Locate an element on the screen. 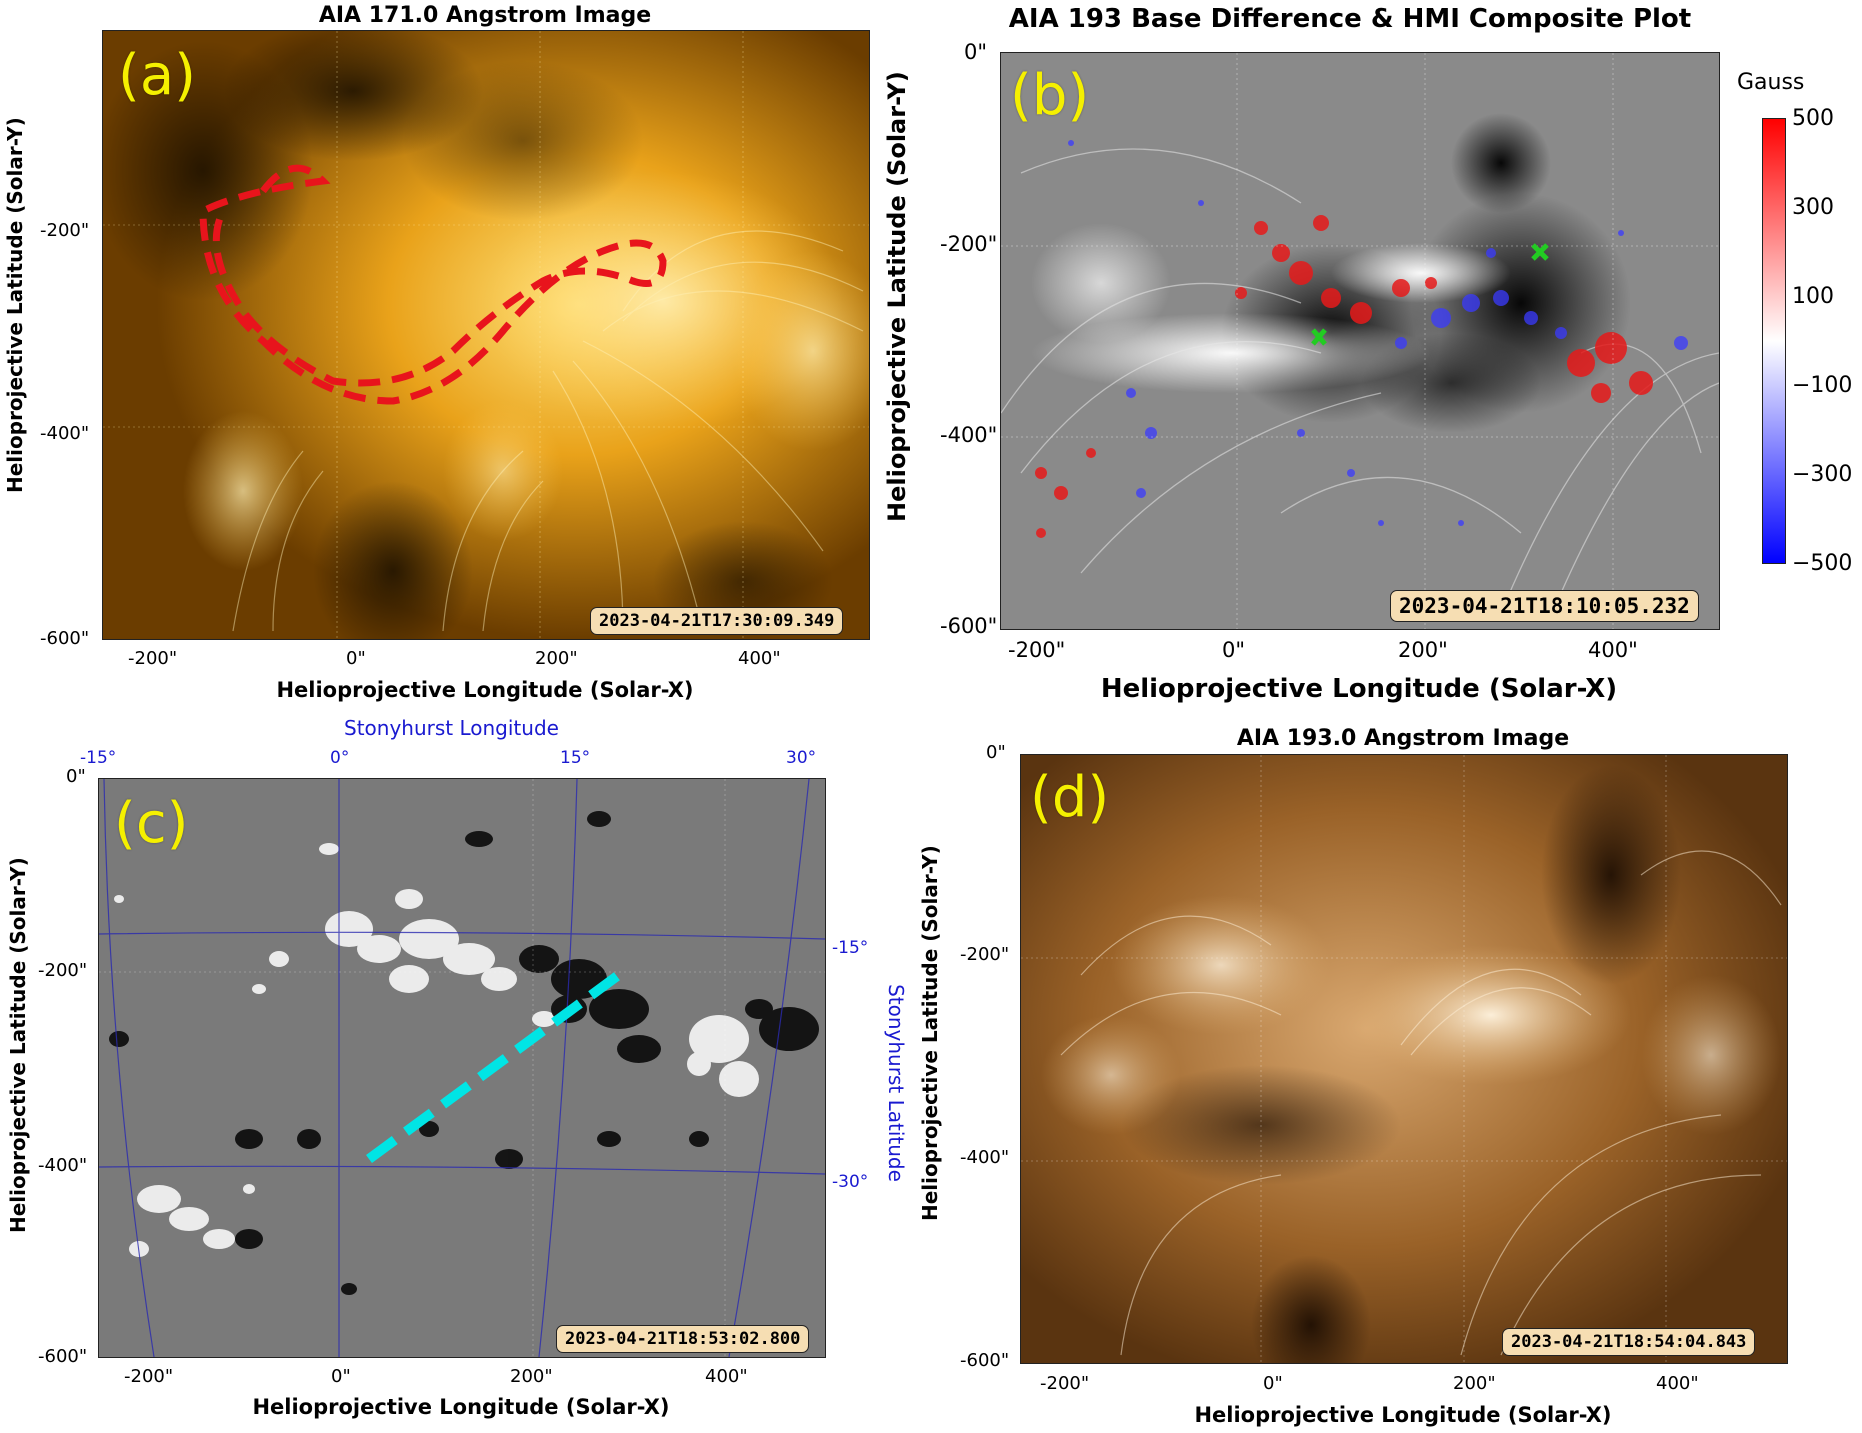 The width and height of the screenshot is (1862, 1433). panel-b-label: (b) is located at coordinates (1050, 95).